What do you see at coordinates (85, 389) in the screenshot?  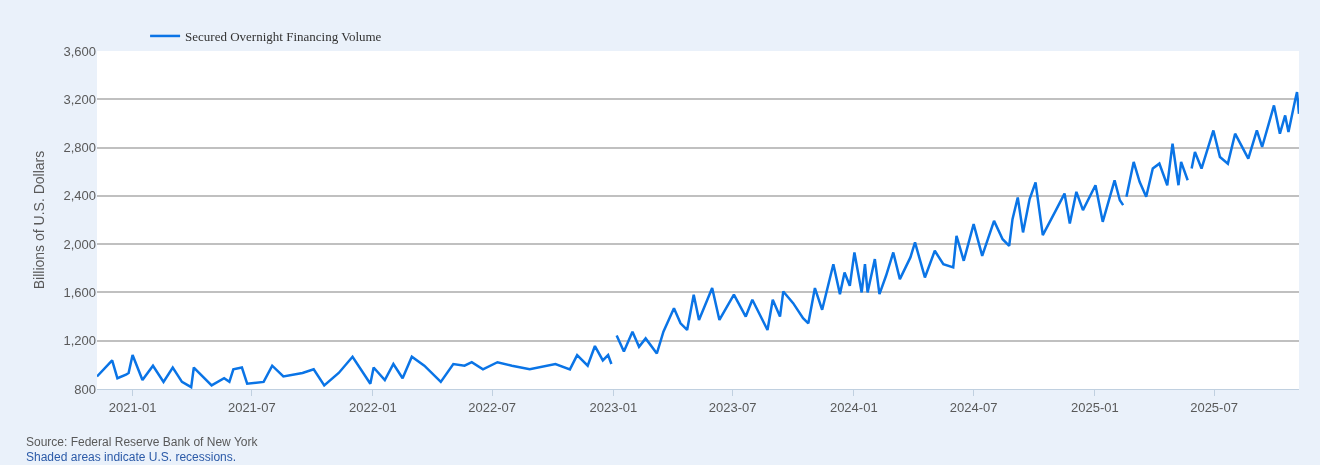 I see `y-tick-label: 800` at bounding box center [85, 389].